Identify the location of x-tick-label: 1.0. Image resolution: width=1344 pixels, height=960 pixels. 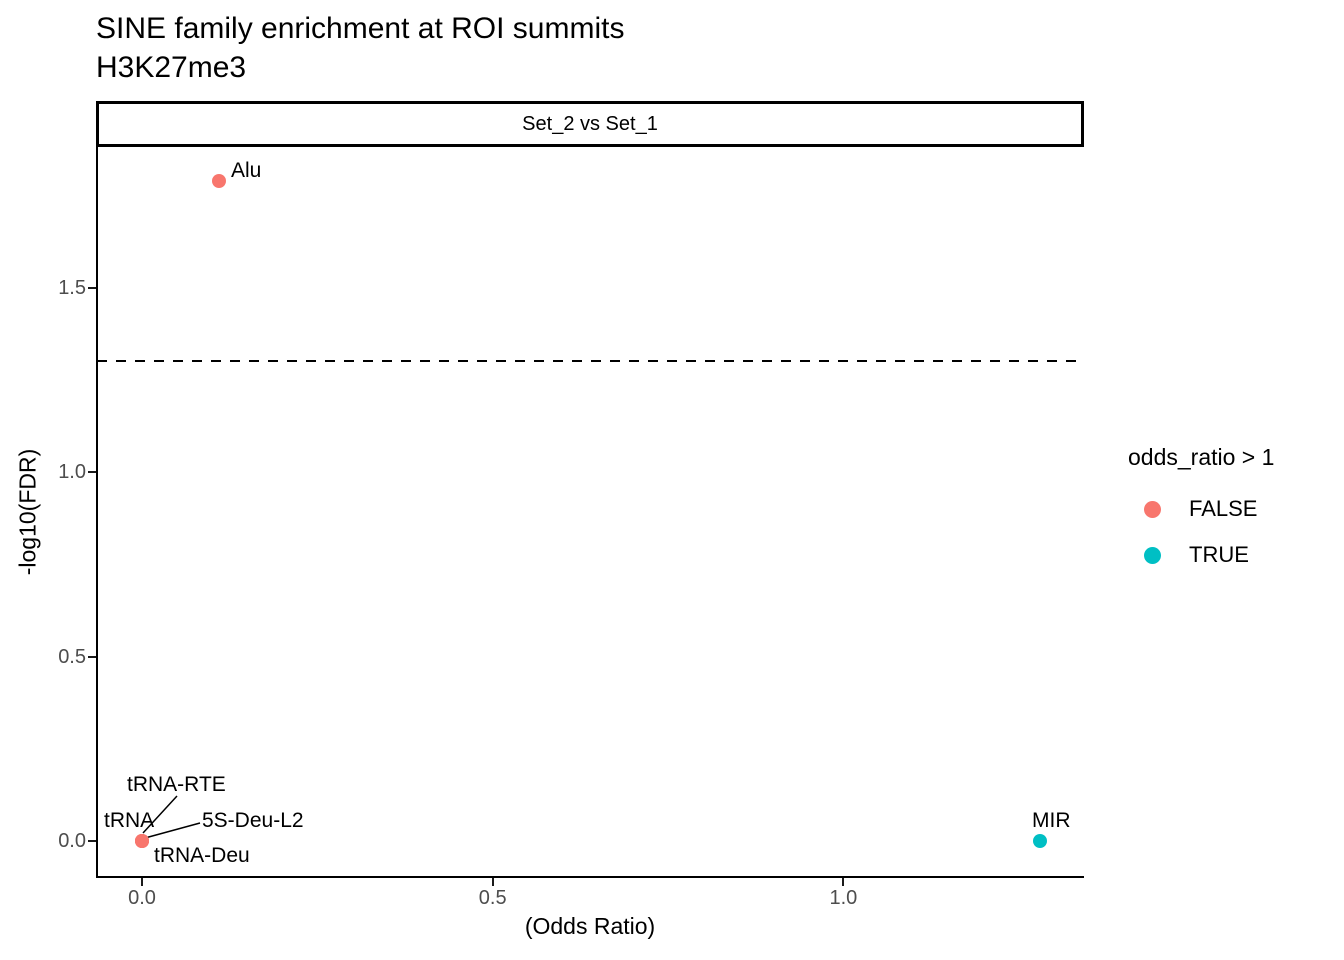
(843, 898).